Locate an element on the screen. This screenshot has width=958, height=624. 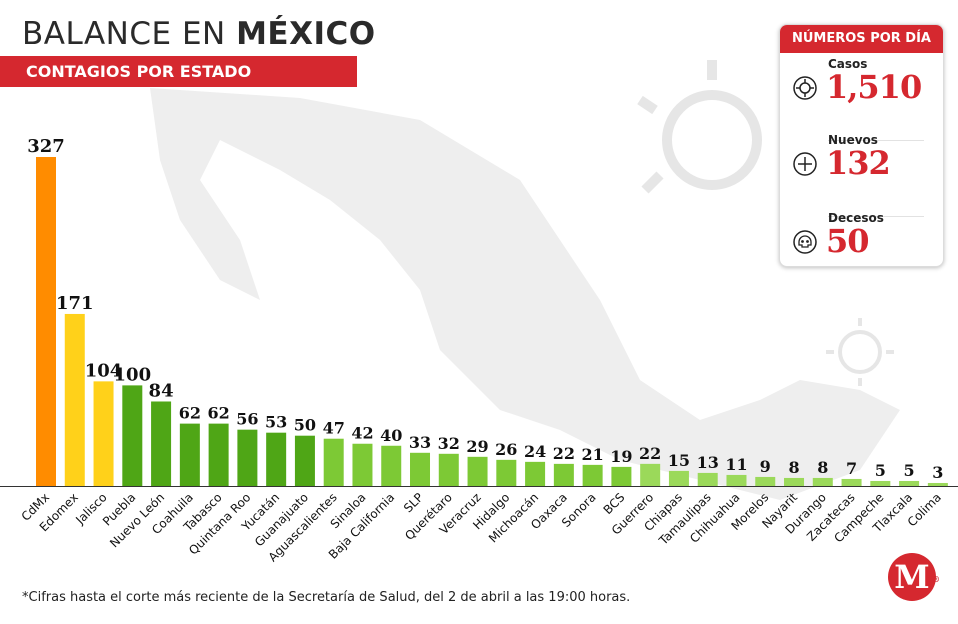
bar-value-label: 100 is located at coordinates (133, 374).